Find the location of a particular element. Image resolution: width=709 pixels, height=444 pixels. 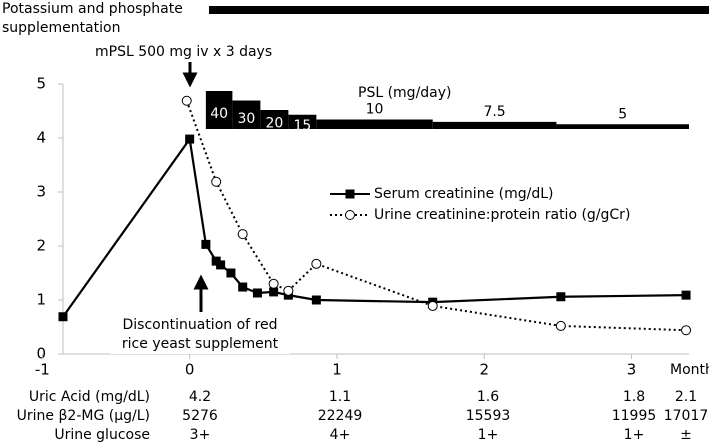

table-row-label: Urine glucose is located at coordinates (102, 435).